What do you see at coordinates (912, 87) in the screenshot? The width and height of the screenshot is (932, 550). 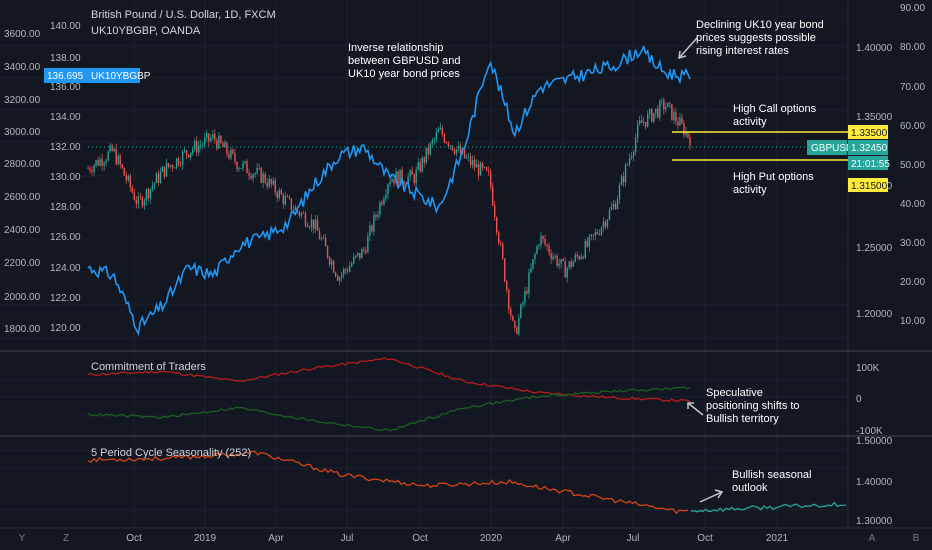 I see `far-right-tick: 70.00` at bounding box center [912, 87].